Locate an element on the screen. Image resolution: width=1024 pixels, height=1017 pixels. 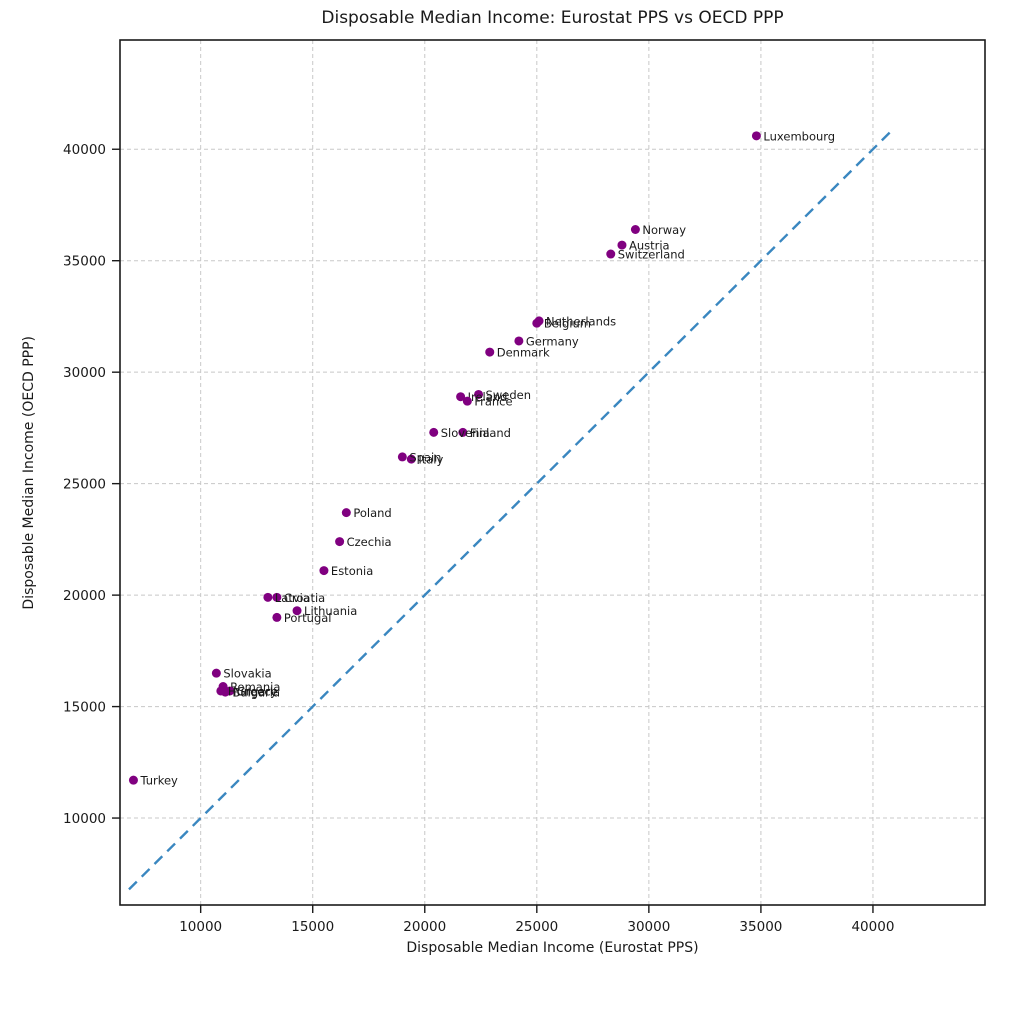
point-label-estonia: Estonia is located at coordinates (352, 571).